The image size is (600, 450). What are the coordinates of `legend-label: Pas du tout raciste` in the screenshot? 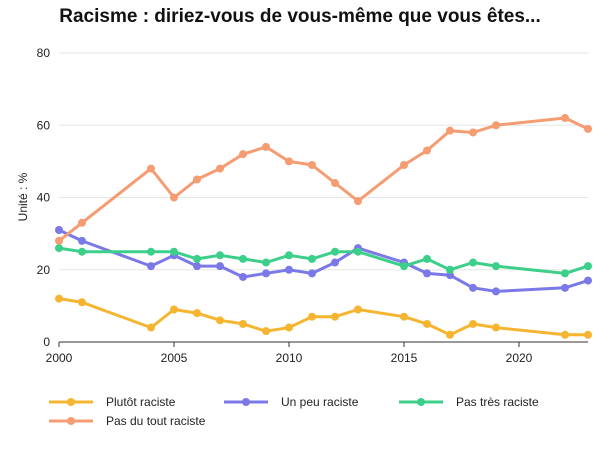 It's located at (156, 421).